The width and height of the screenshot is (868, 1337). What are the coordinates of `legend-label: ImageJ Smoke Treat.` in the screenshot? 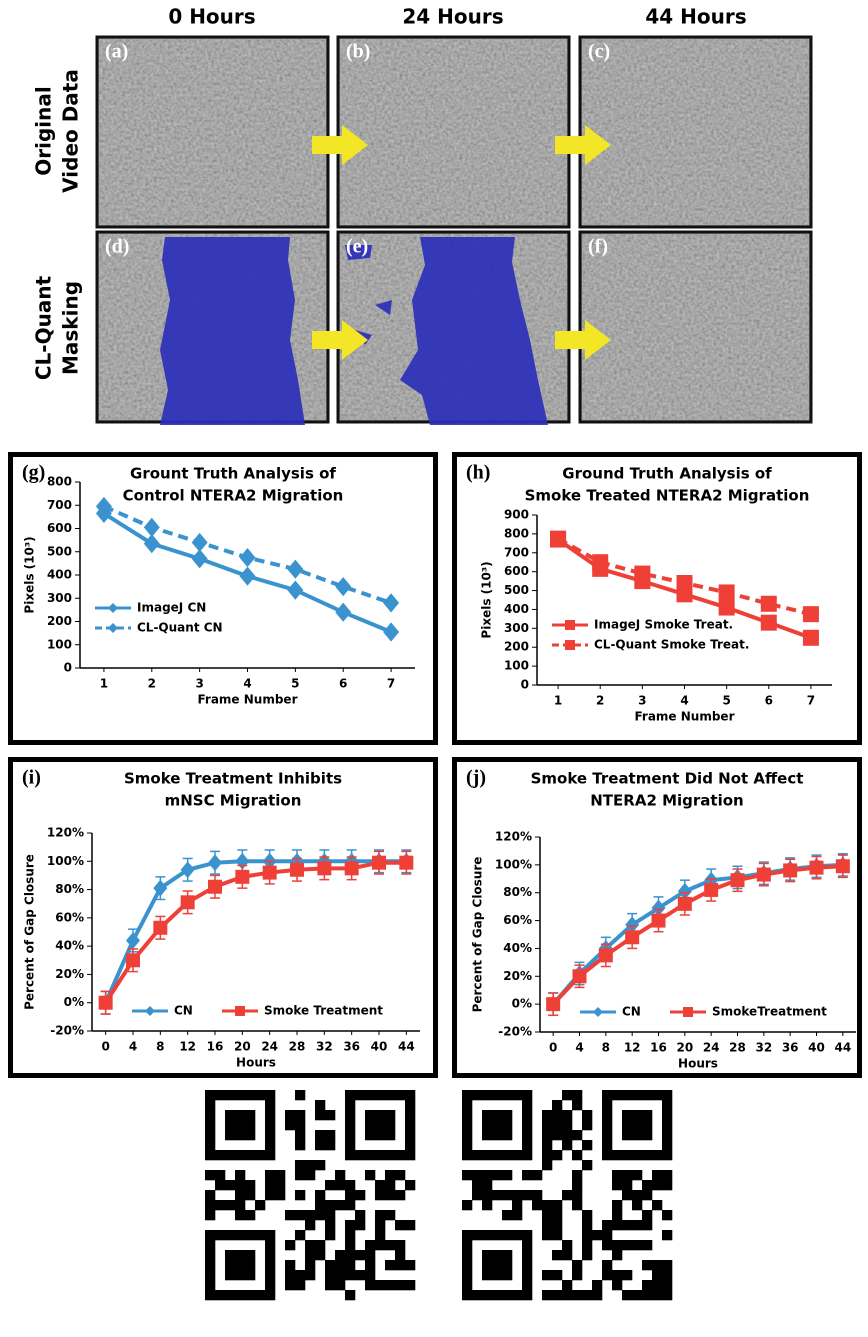 It's located at (663, 625).